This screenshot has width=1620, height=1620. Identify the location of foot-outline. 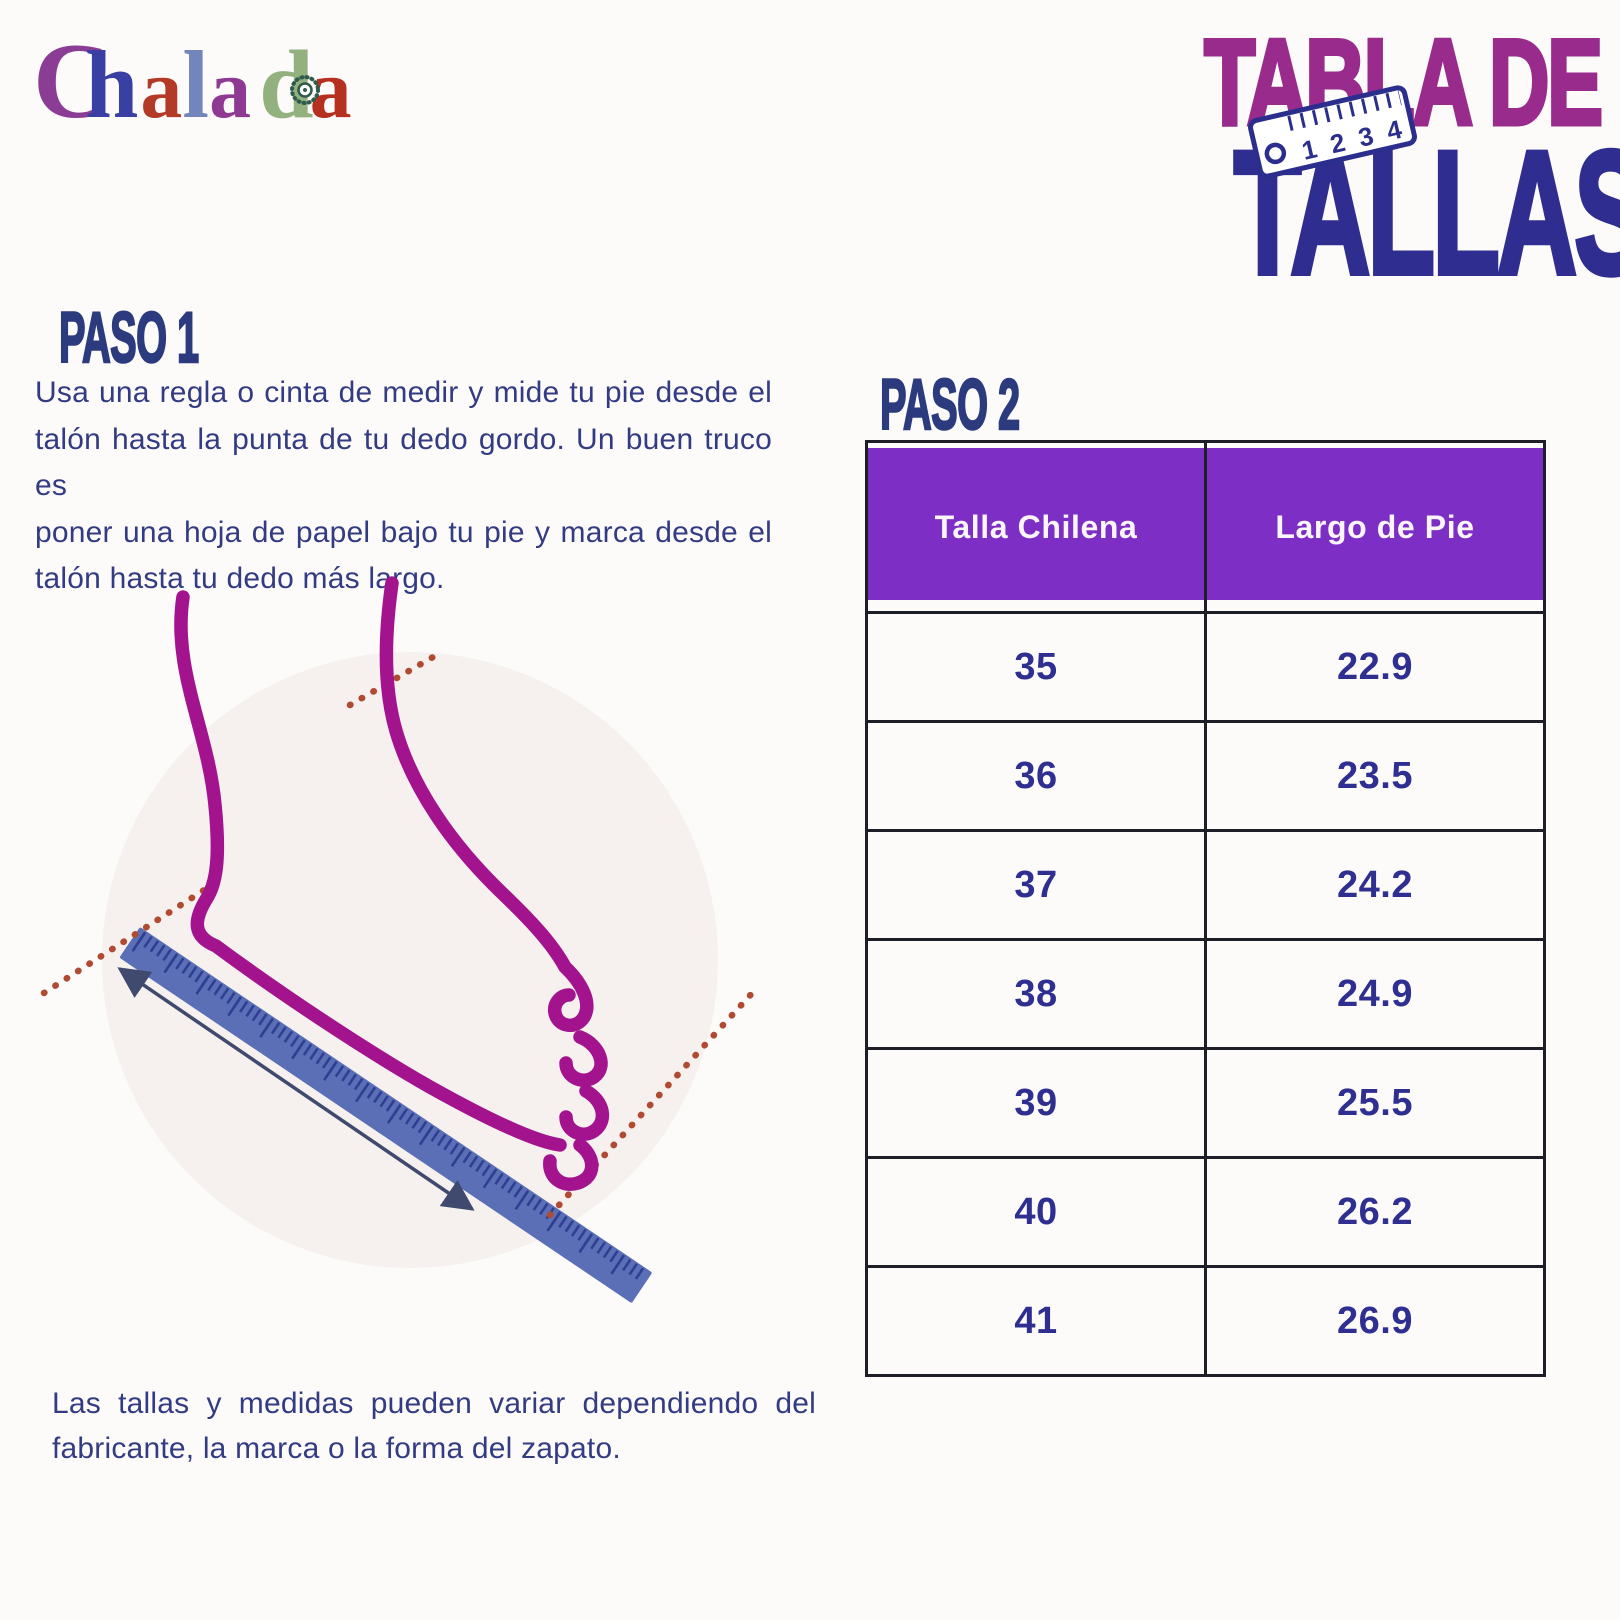
(392, 883).